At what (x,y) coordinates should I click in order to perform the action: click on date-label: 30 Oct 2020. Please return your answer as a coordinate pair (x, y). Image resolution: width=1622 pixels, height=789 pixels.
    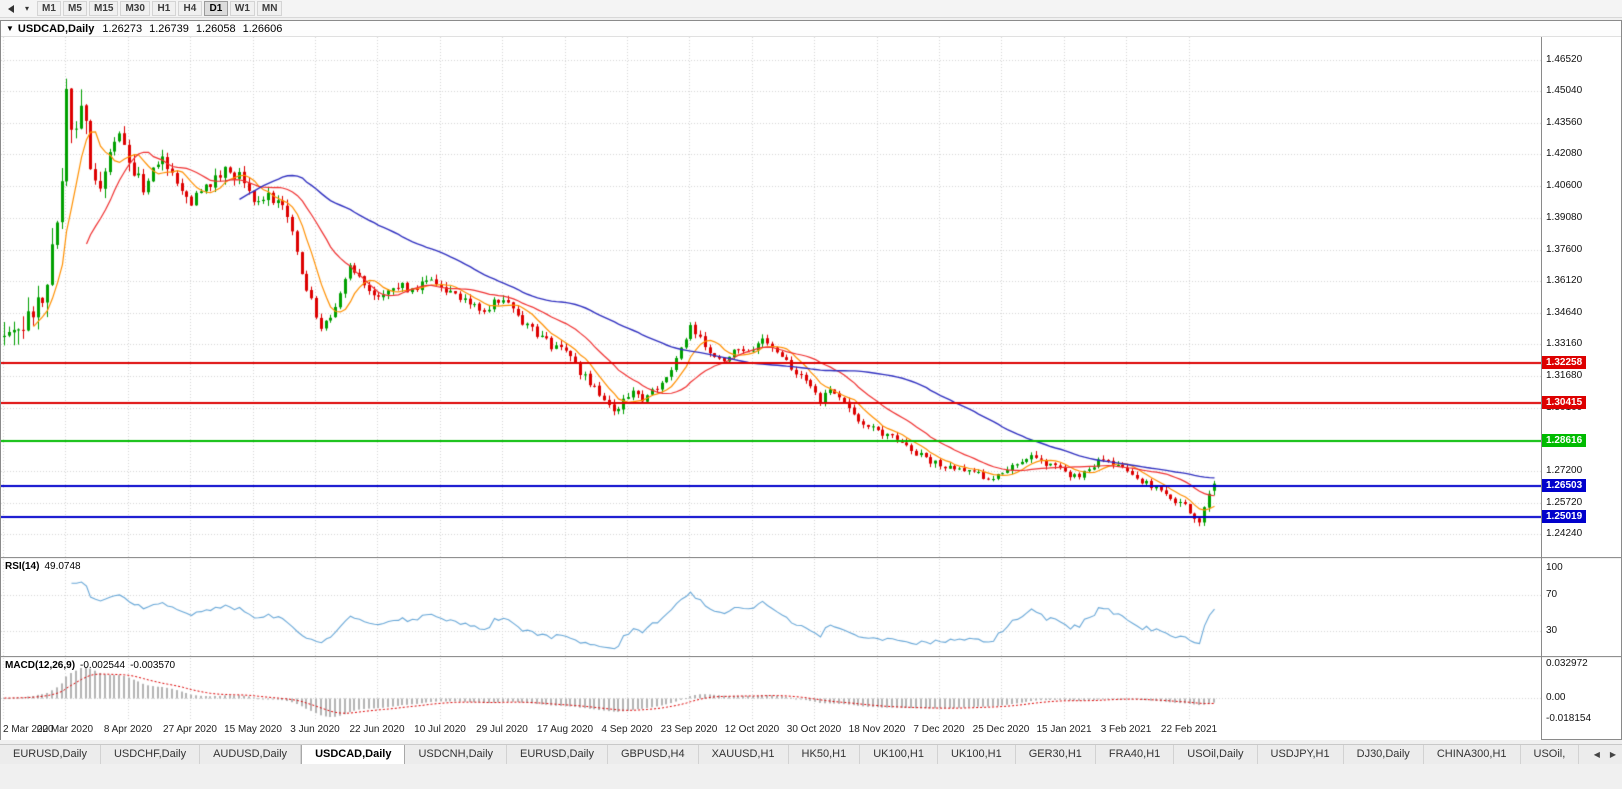
    Looking at the image, I should click on (814, 729).